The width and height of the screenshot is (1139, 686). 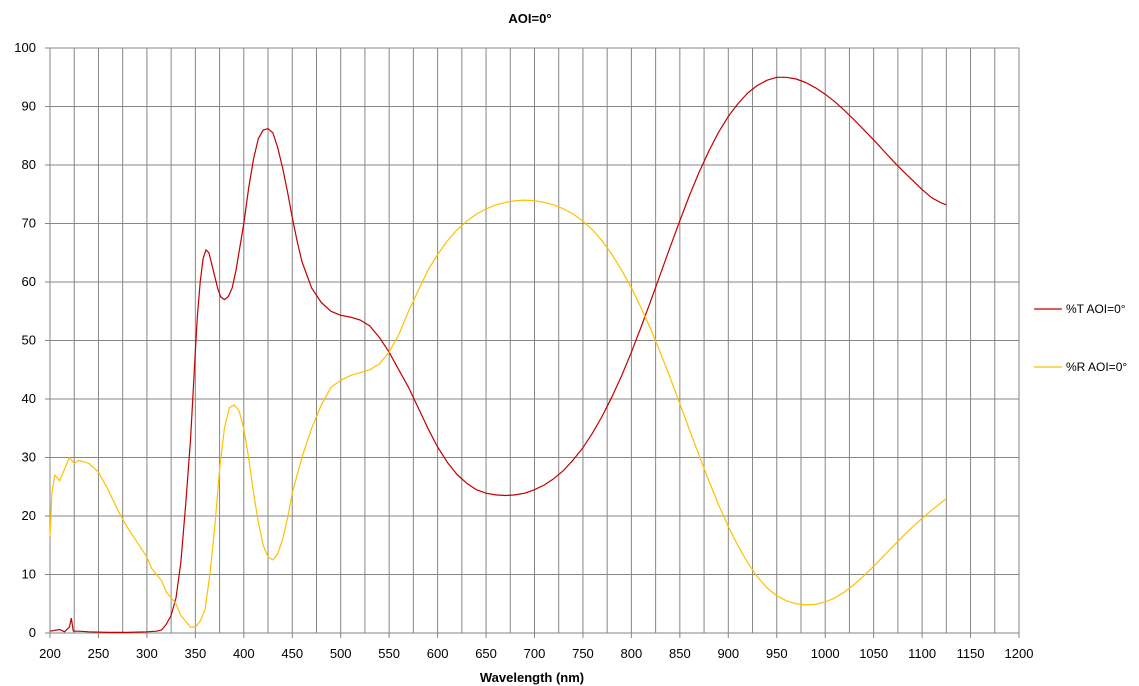 What do you see at coordinates (1096, 309) in the screenshot?
I see `legend-label-1: %T AOI=0°` at bounding box center [1096, 309].